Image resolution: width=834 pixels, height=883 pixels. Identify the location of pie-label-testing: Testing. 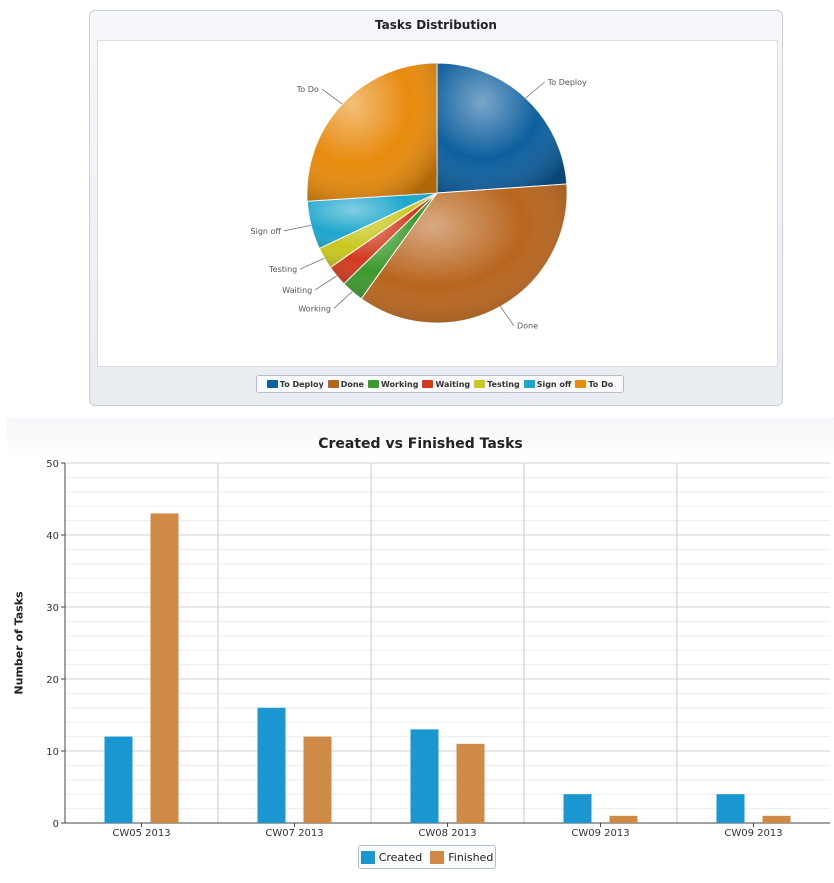
(282, 269).